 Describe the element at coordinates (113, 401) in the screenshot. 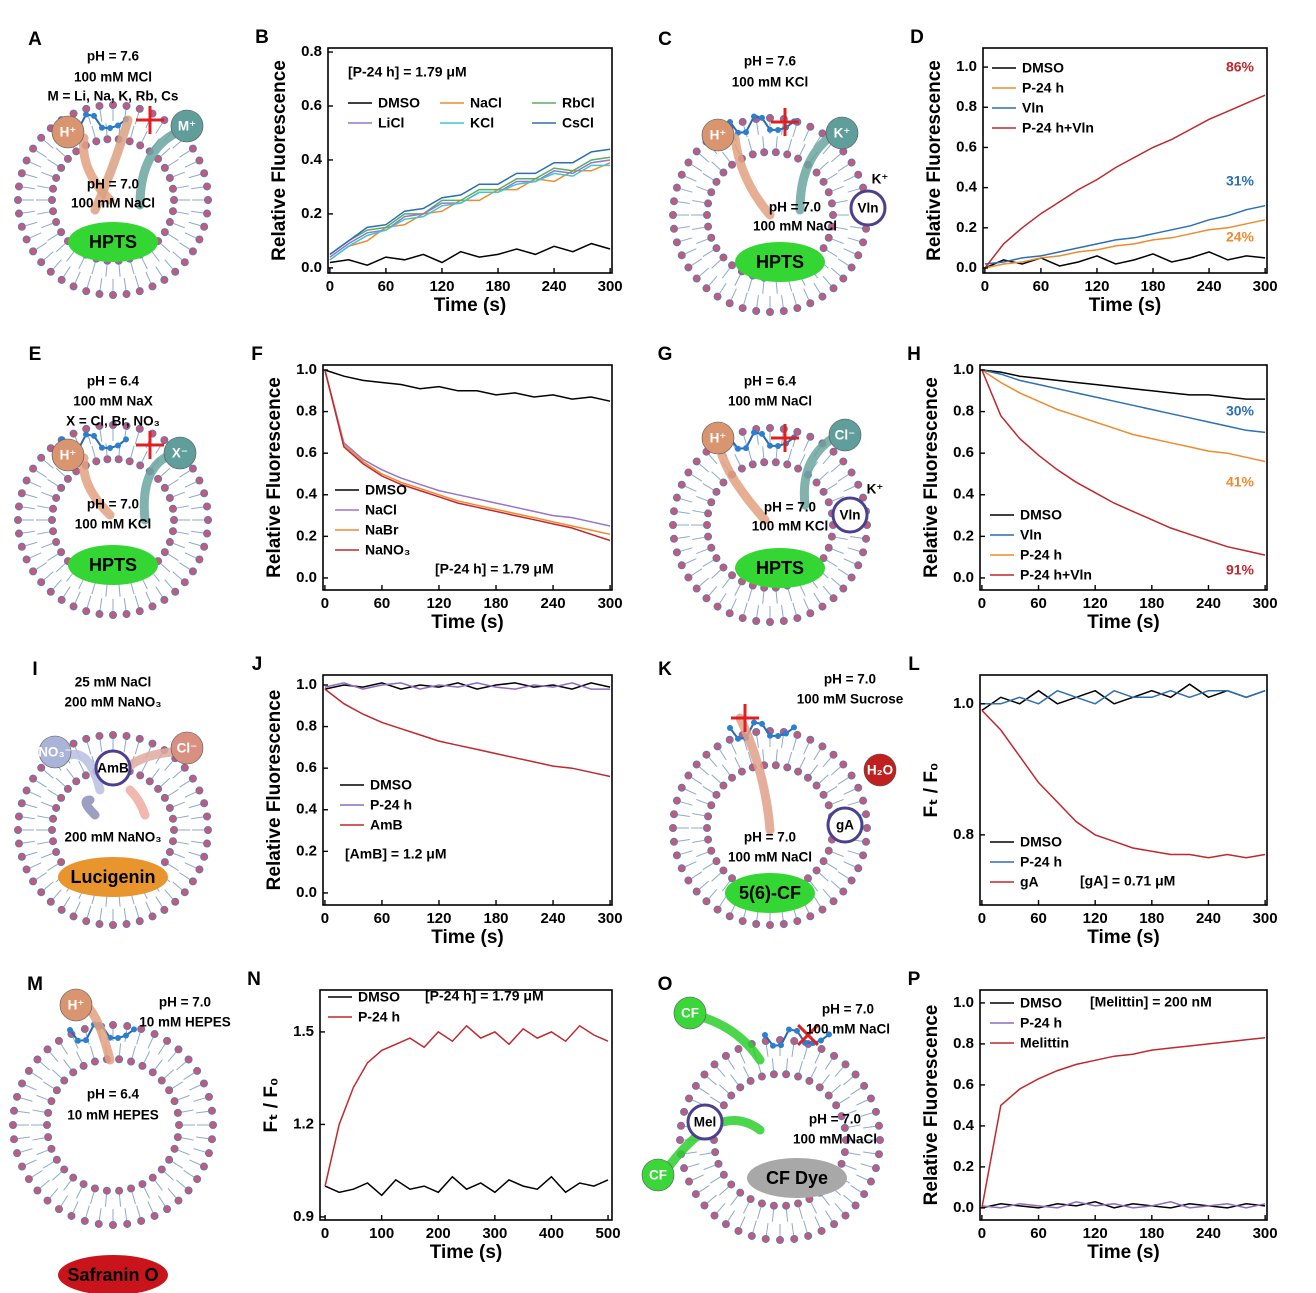

I see `condition-text: 100 mM NaX` at that location.